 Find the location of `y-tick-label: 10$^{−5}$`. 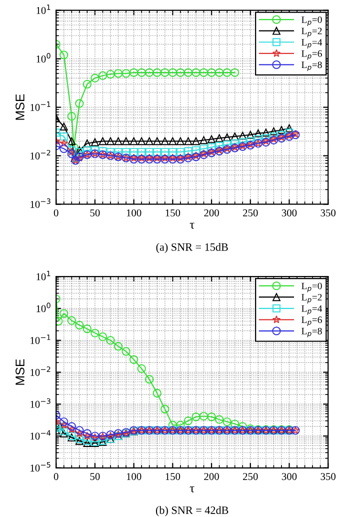

y-tick-label: 10$^{−5}$ is located at coordinates (40, 467).